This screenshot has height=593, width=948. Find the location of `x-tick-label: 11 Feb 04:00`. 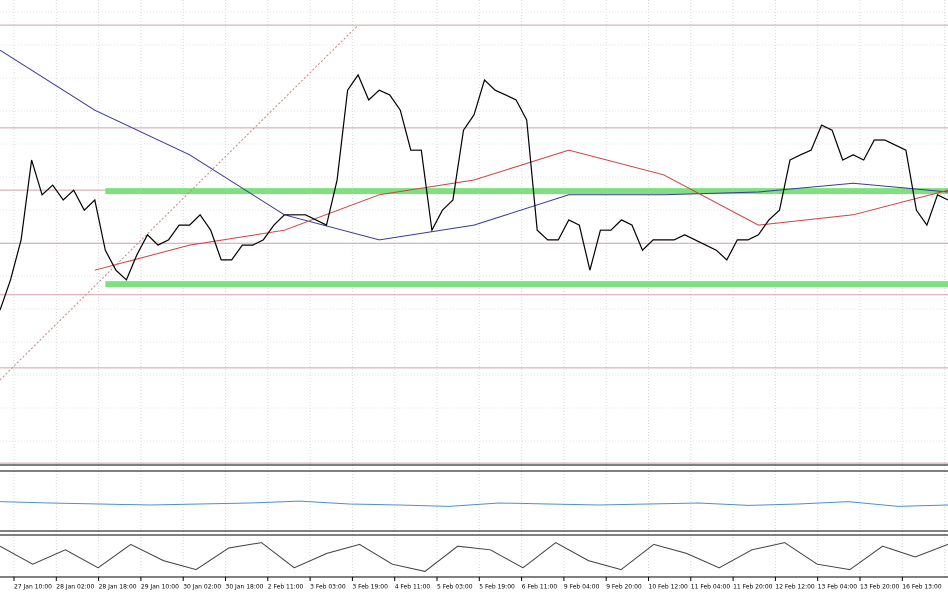

x-tick-label: 11 Feb 04:00 is located at coordinates (711, 587).